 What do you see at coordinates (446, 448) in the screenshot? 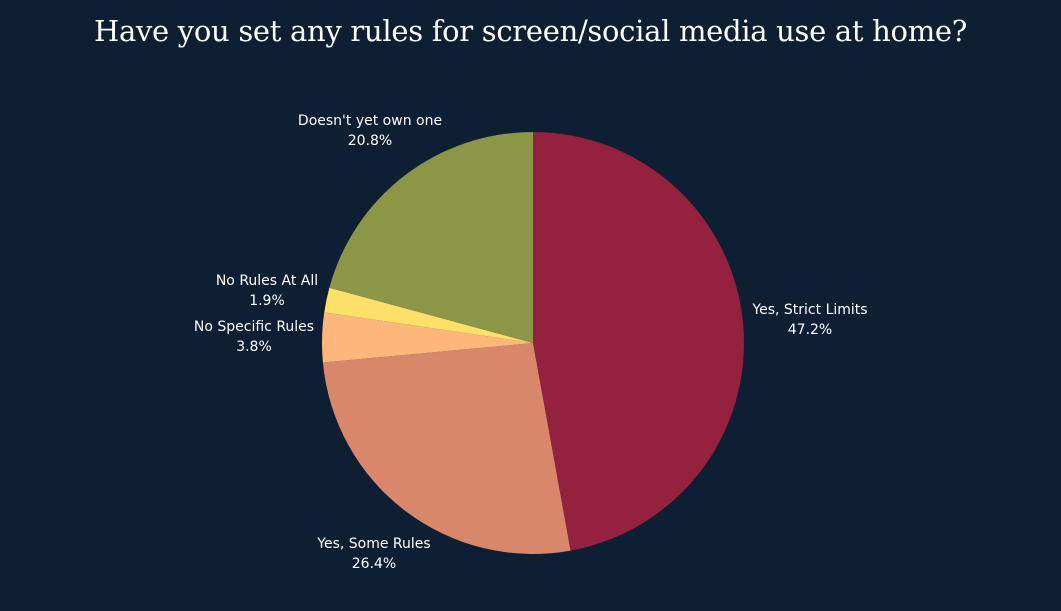
I see `pie-slice-yes-some-rules` at bounding box center [446, 448].